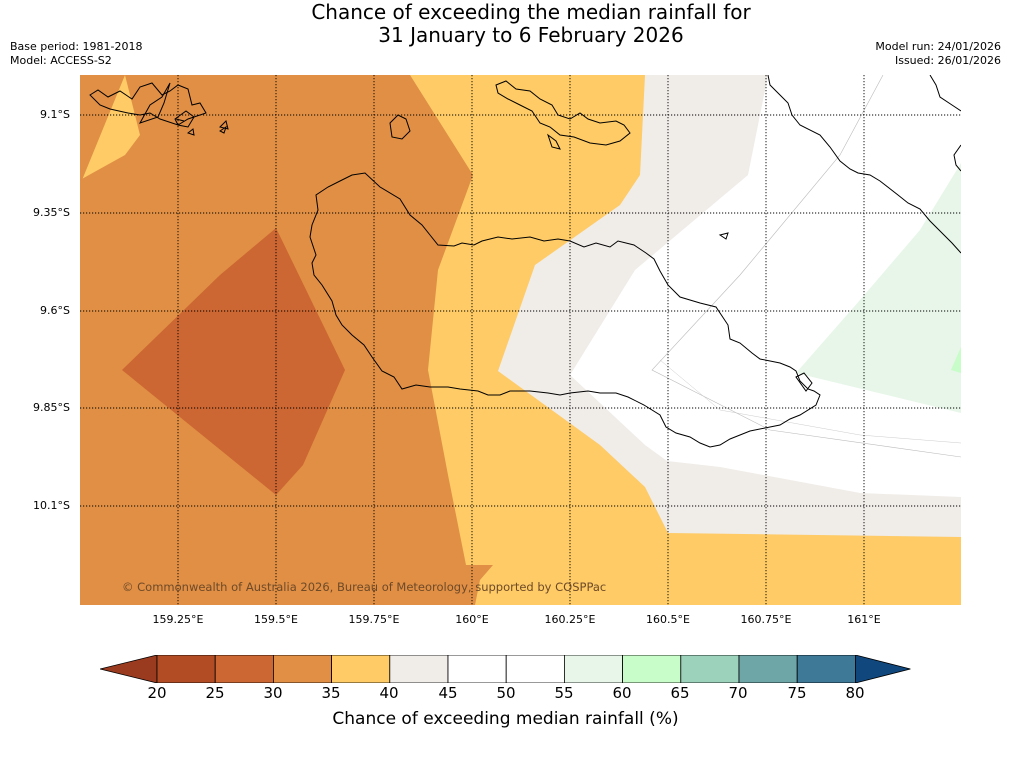  Describe the element at coordinates (215, 693) in the screenshot. I see `colorbar-tick-25: 25` at that location.